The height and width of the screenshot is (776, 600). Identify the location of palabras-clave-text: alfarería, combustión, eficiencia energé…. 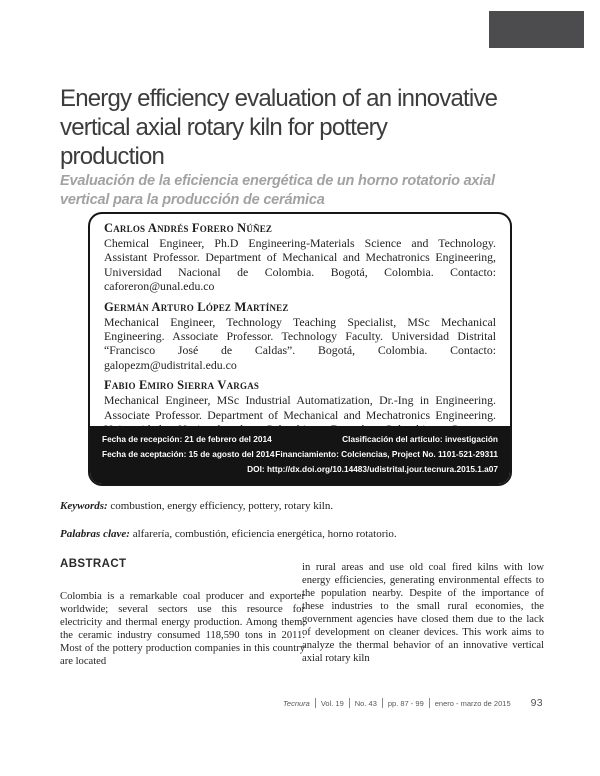
(263, 534).